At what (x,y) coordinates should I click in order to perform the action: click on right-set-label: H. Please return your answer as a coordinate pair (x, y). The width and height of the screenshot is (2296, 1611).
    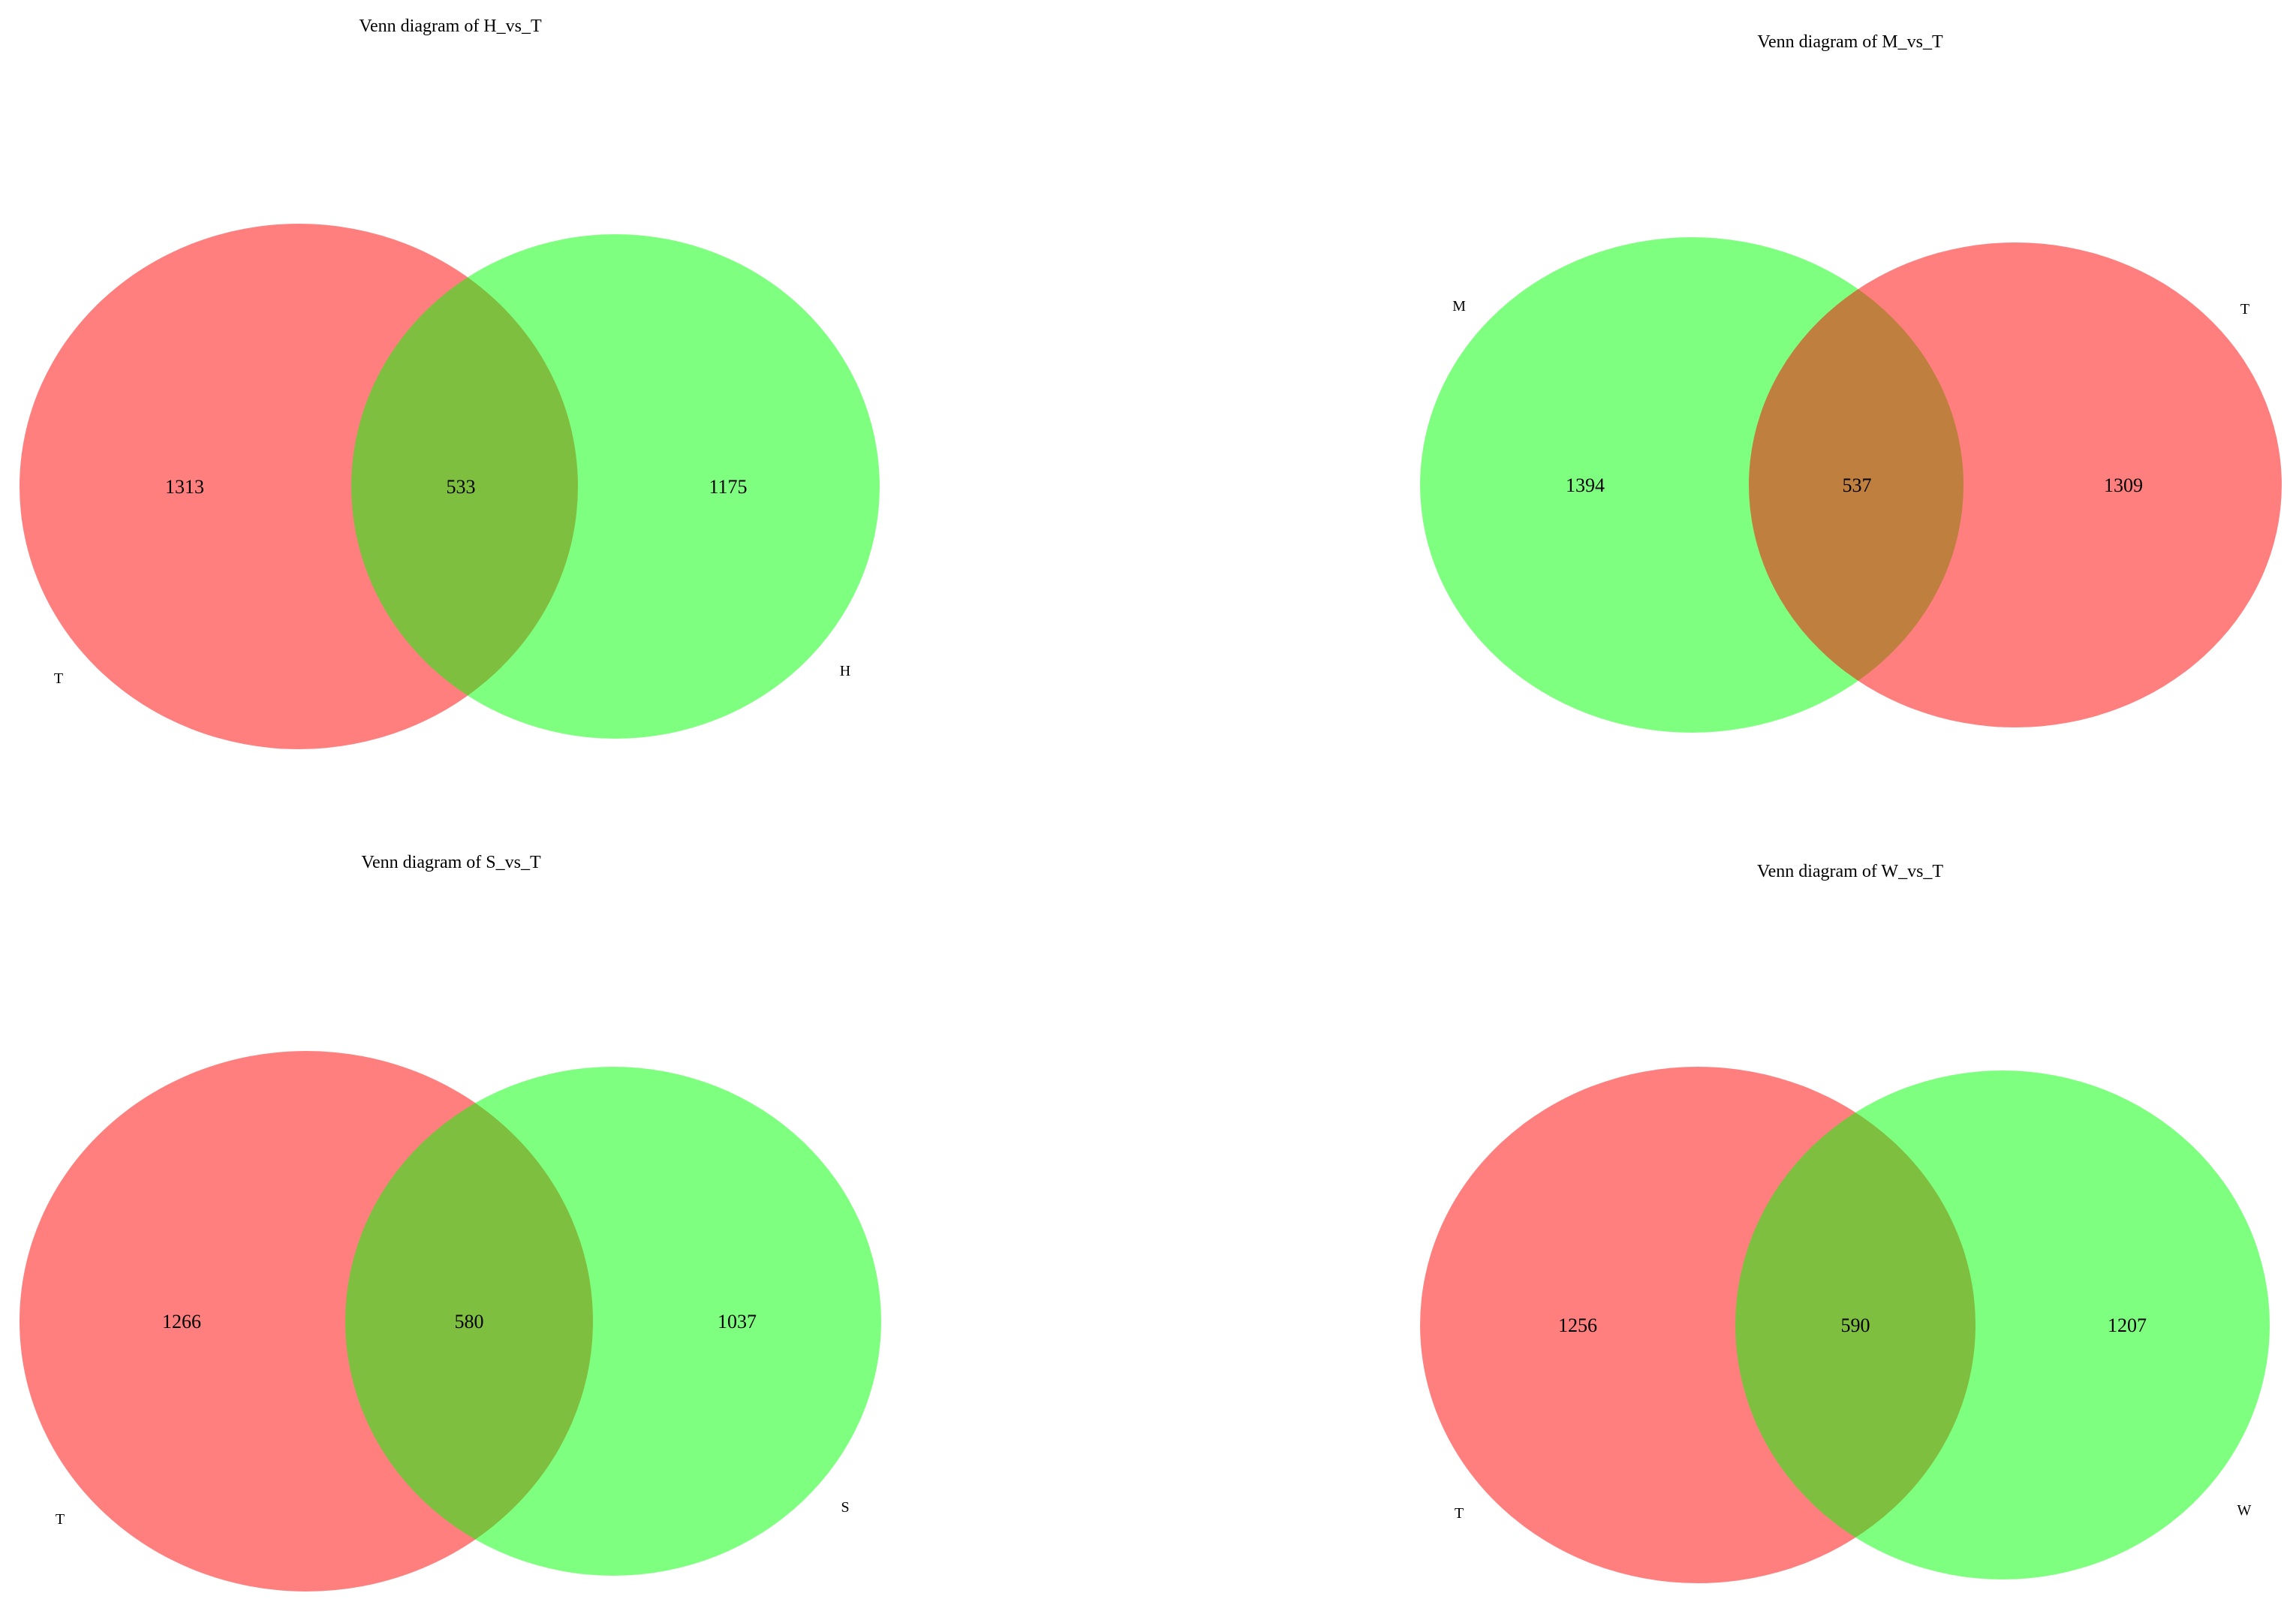
    Looking at the image, I should click on (845, 671).